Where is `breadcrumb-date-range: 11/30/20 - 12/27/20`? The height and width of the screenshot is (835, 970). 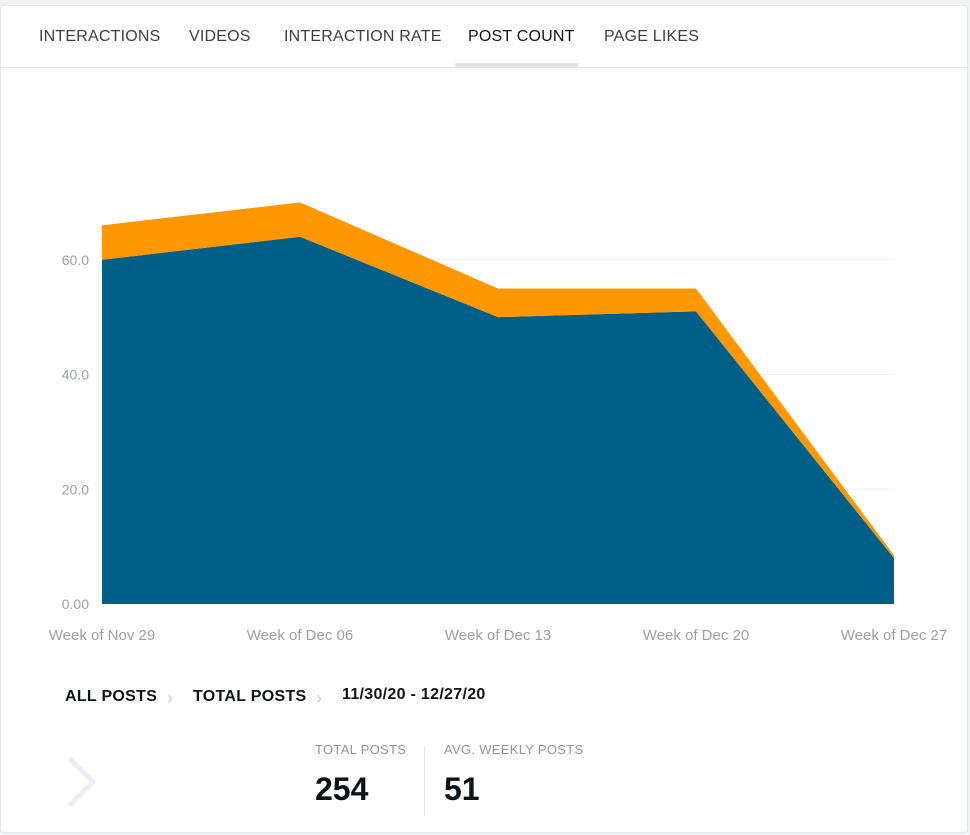
breadcrumb-date-range: 11/30/20 - 12/27/20 is located at coordinates (414, 694).